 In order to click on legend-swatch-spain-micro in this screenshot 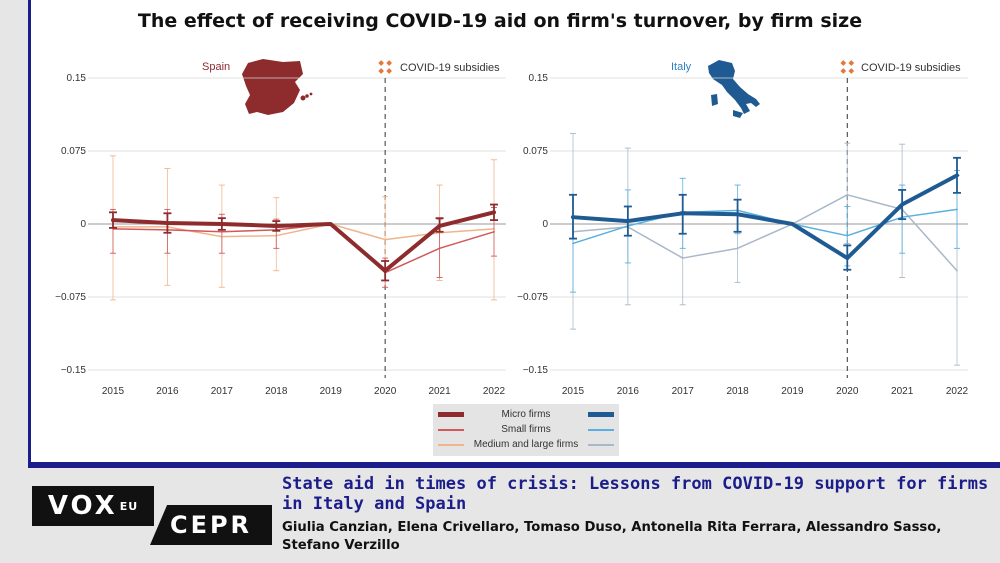, I will do `click(451, 414)`.